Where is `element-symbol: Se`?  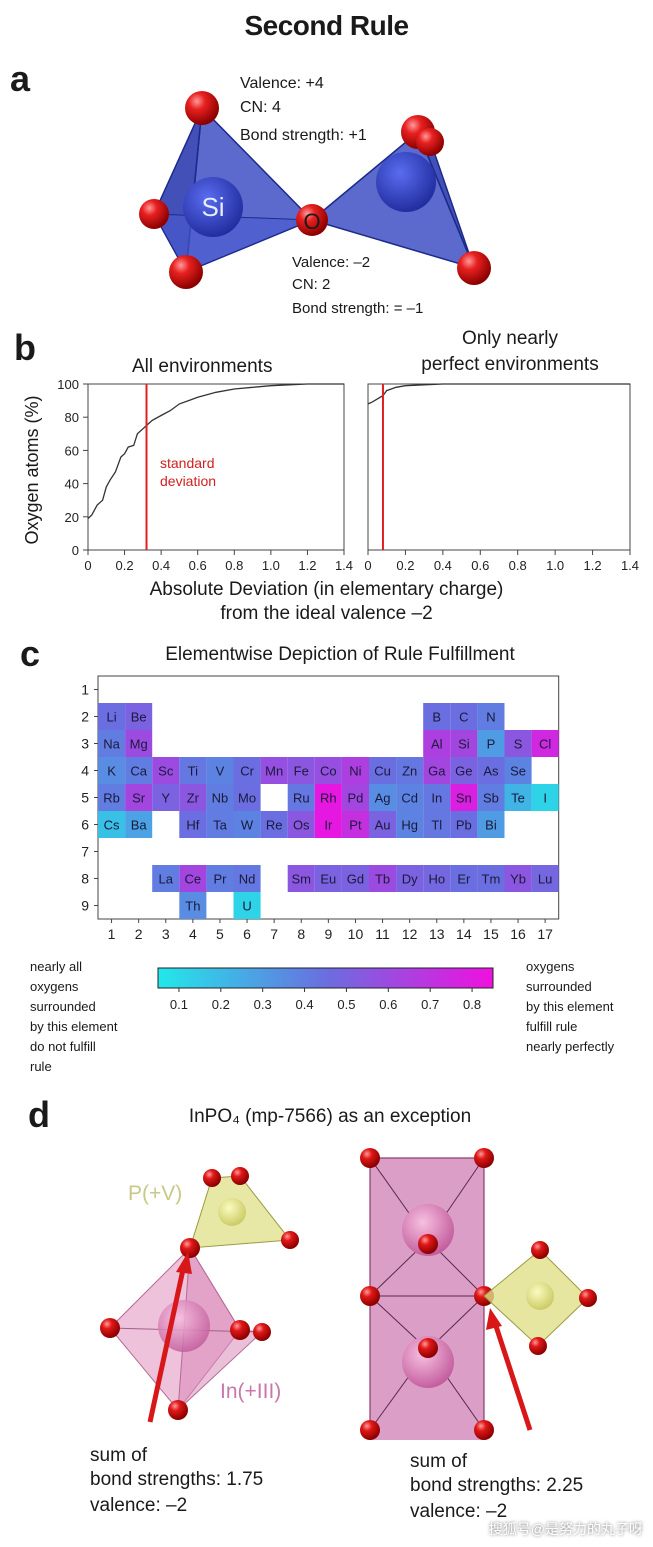
element-symbol: Se is located at coordinates (518, 771).